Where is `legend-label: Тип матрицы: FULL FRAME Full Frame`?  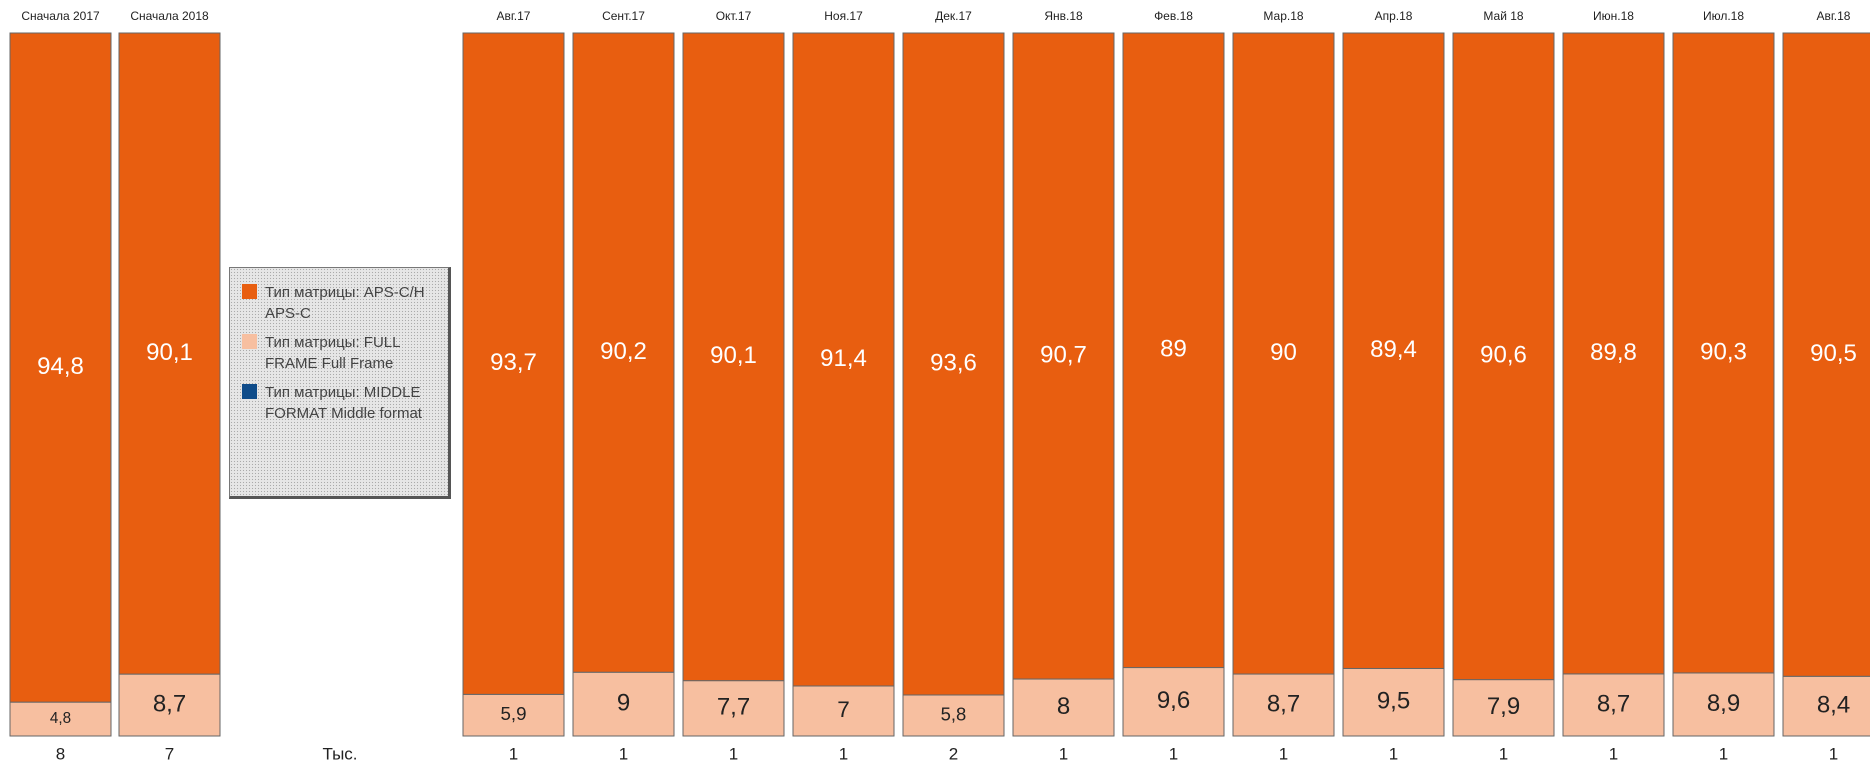 legend-label: Тип матрицы: FULL FRAME Full Frame is located at coordinates (332, 353).